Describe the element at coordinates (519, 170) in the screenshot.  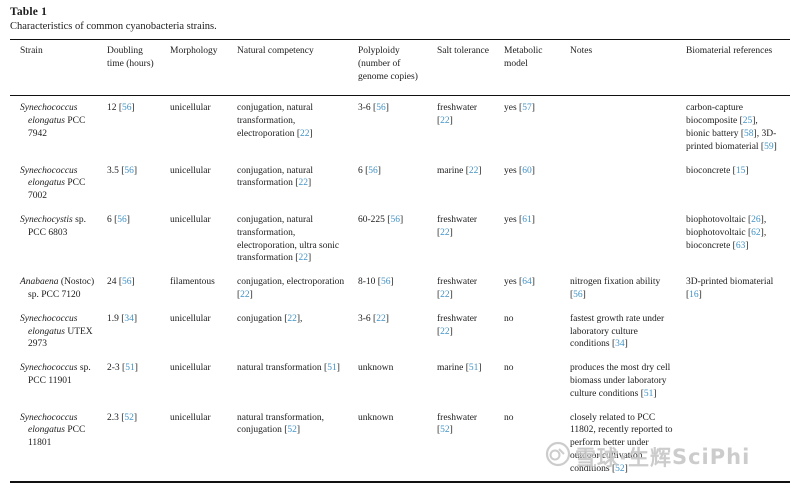
I see `cell-metabolic-model: yes [60]` at that location.